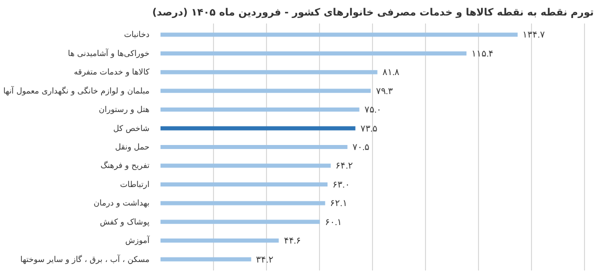  Describe the element at coordinates (131, 128) in the screenshot. I see `y-tick-label: شاخص کل` at that location.